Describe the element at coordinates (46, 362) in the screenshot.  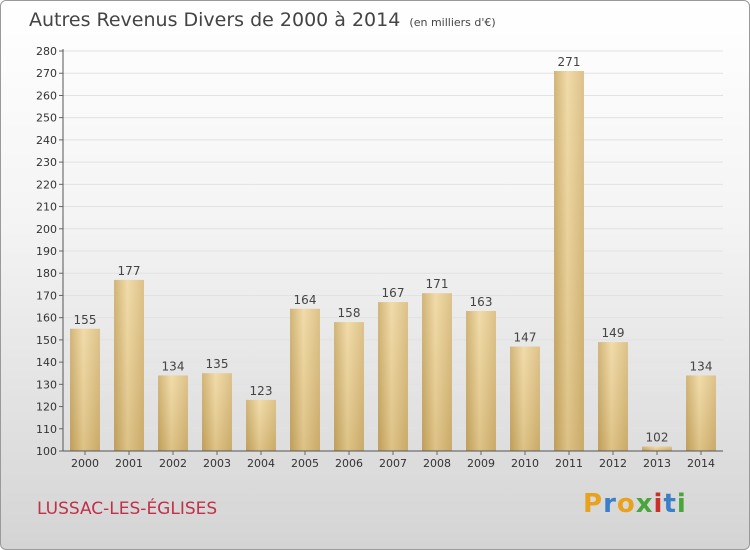
I see `y-tick-label: 140` at that location.